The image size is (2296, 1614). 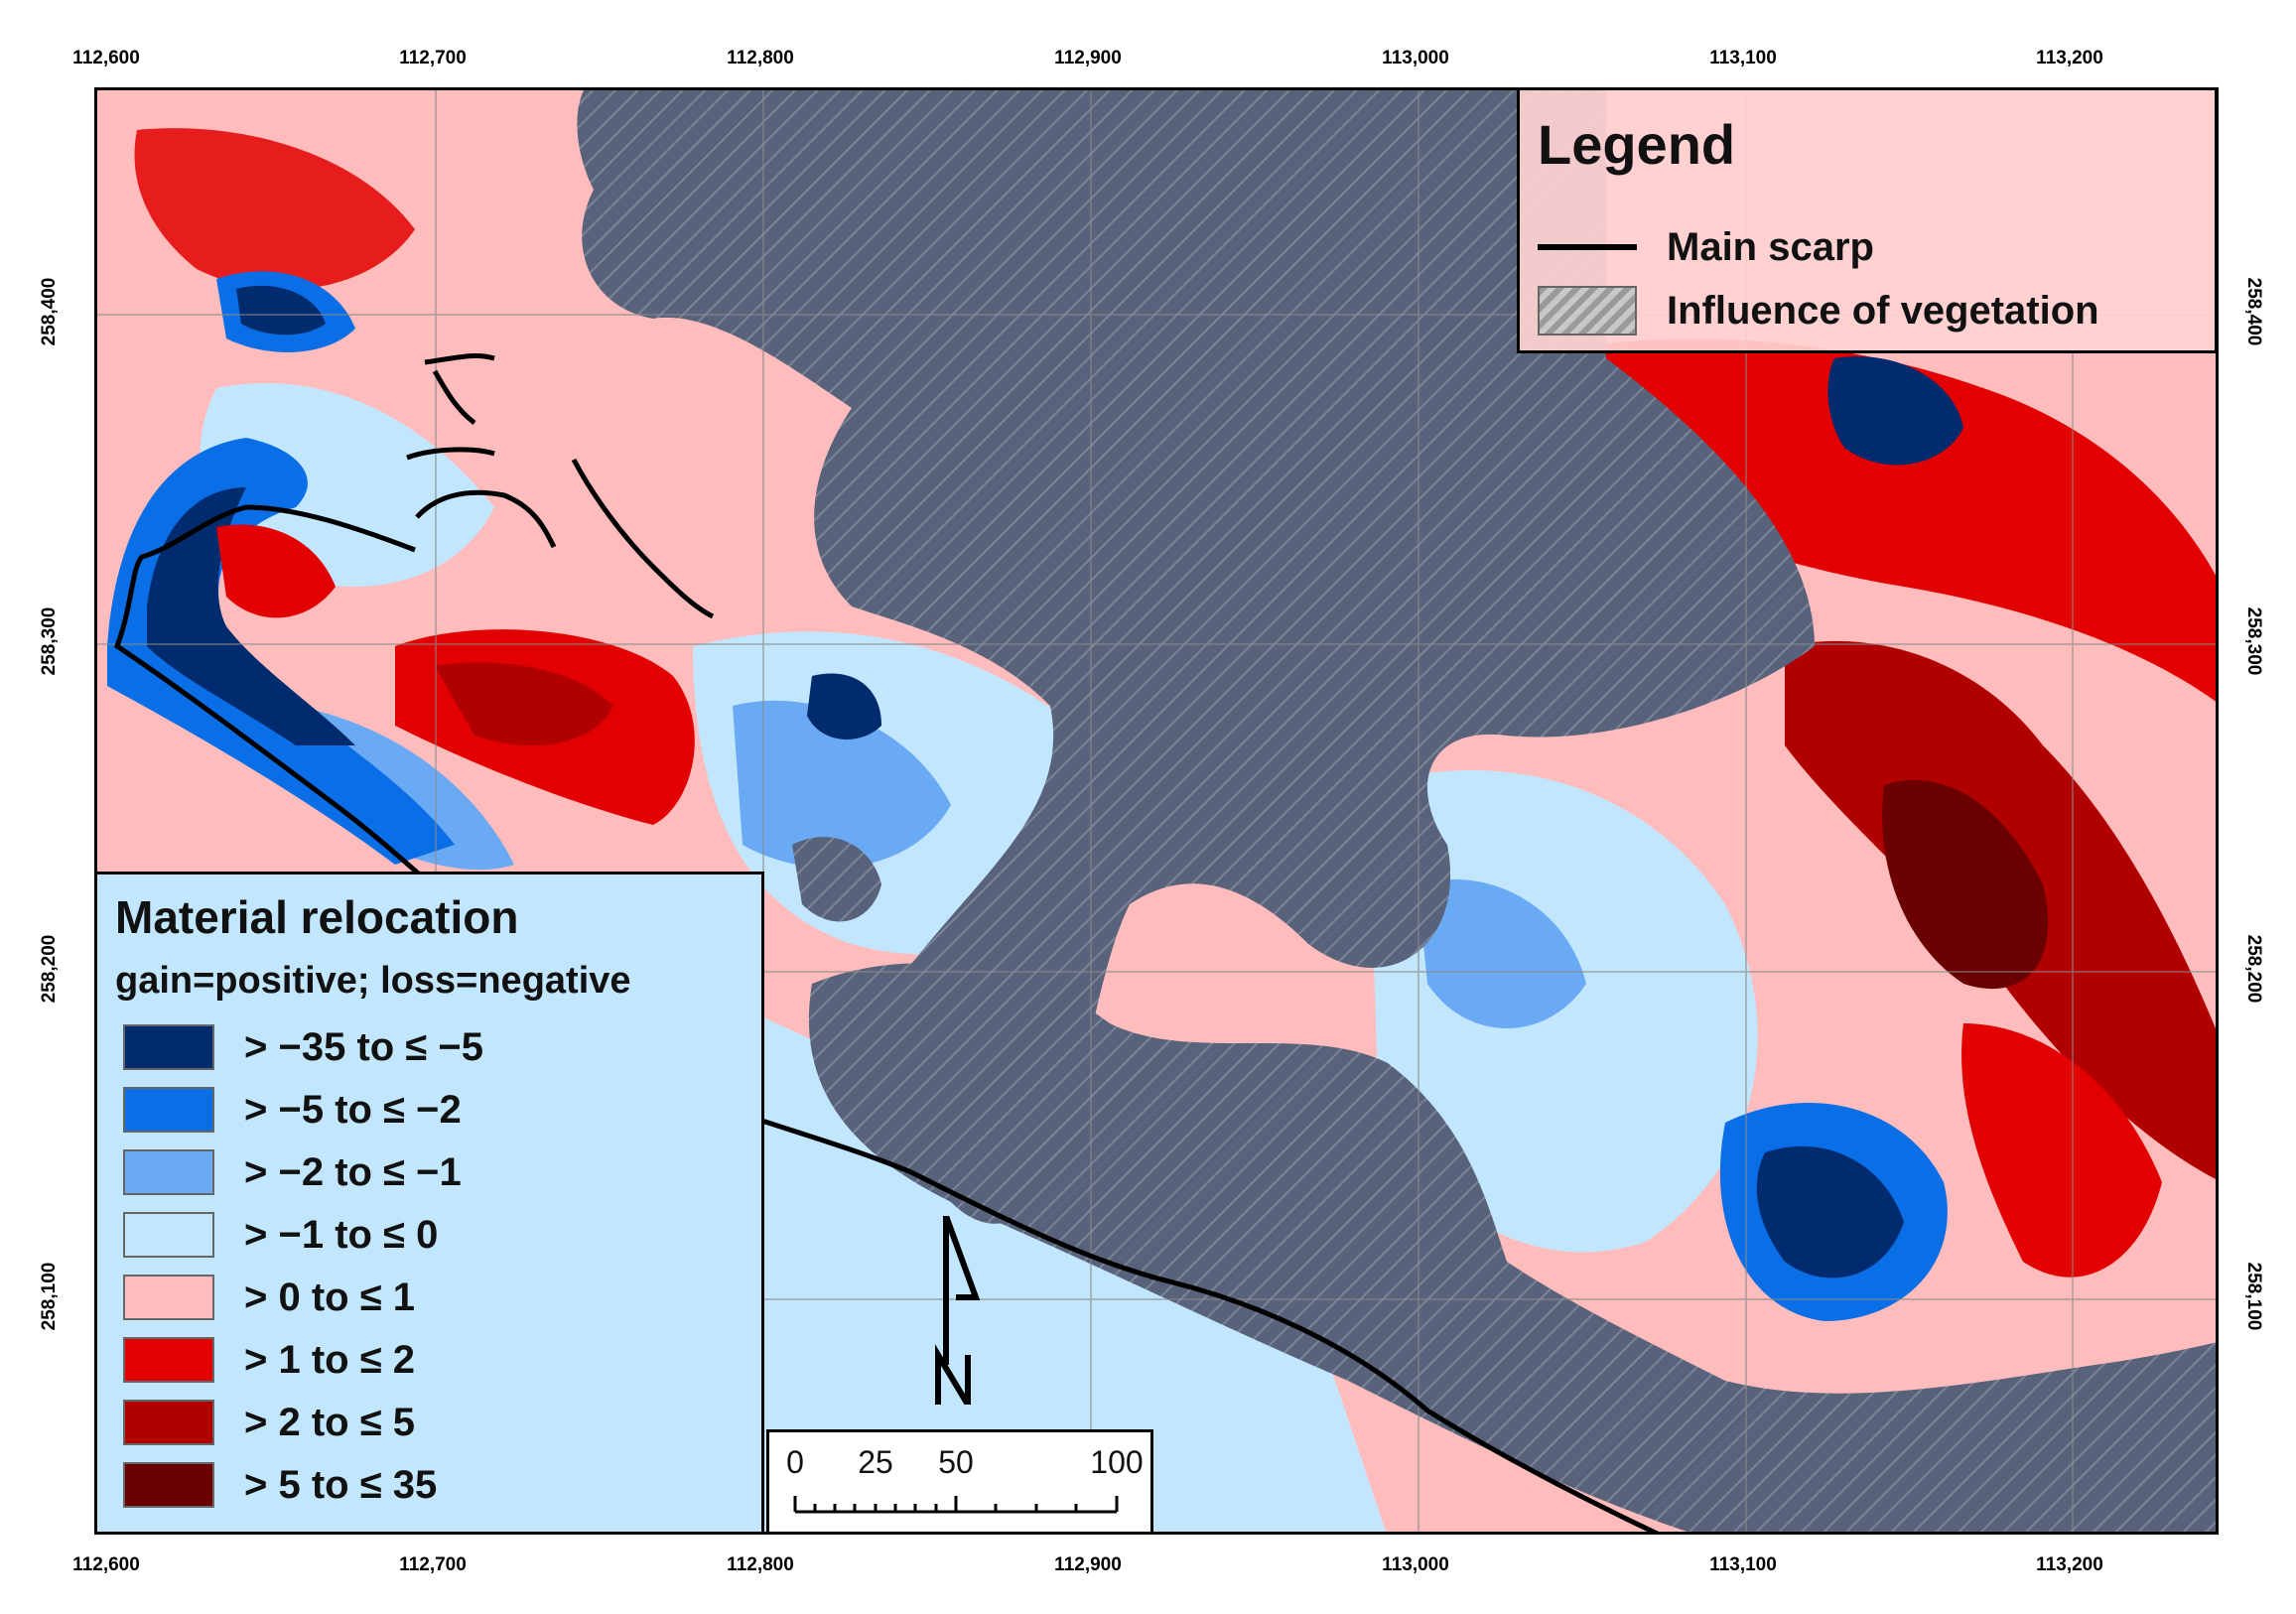 What do you see at coordinates (795, 1462) in the screenshot?
I see `scale-label: 0` at bounding box center [795, 1462].